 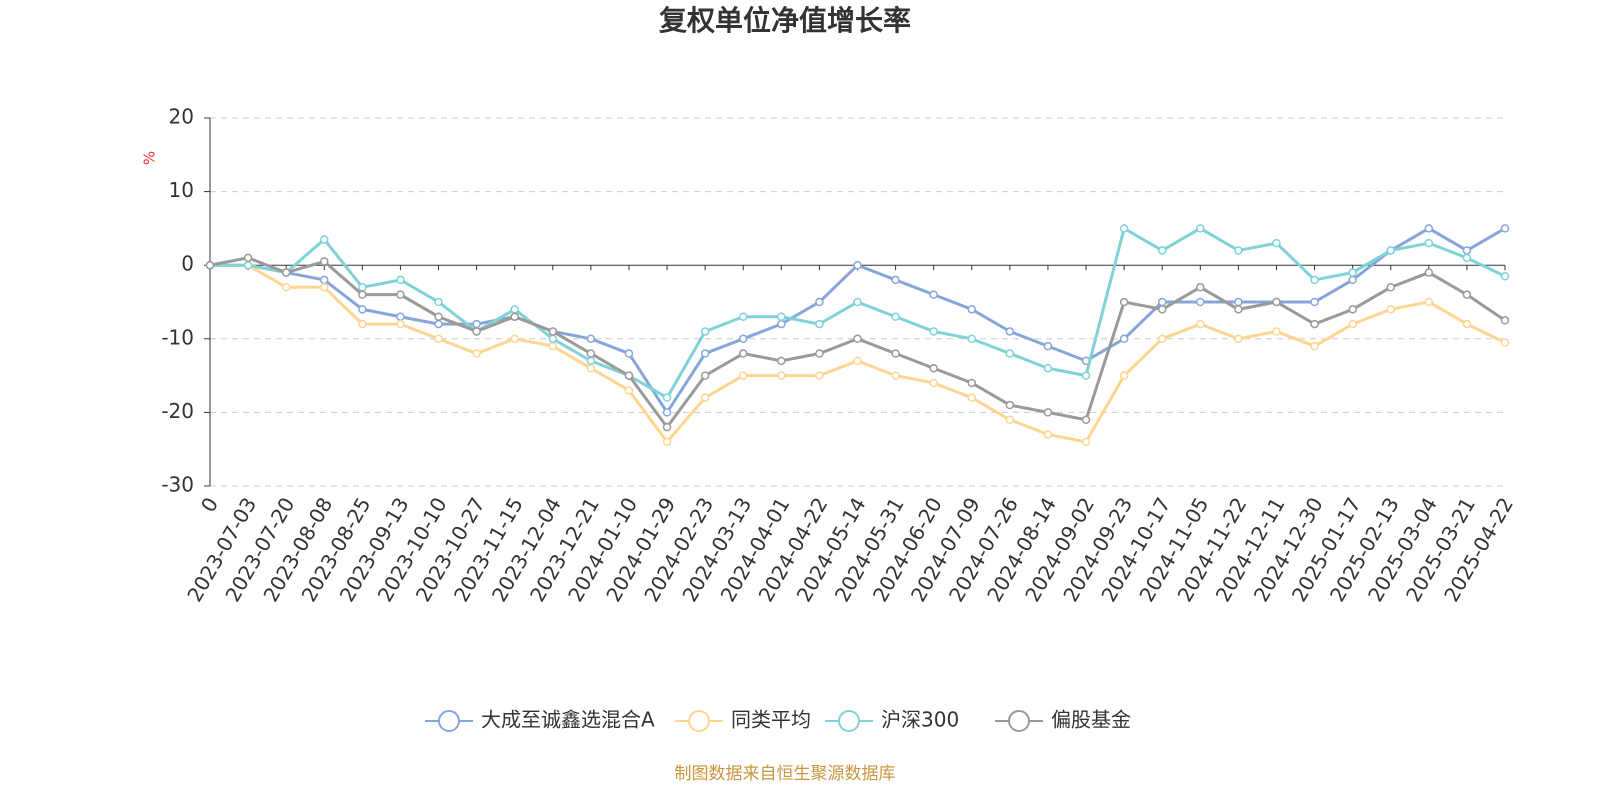 I want to click on y-tick-label: -20, so click(x=177, y=411).